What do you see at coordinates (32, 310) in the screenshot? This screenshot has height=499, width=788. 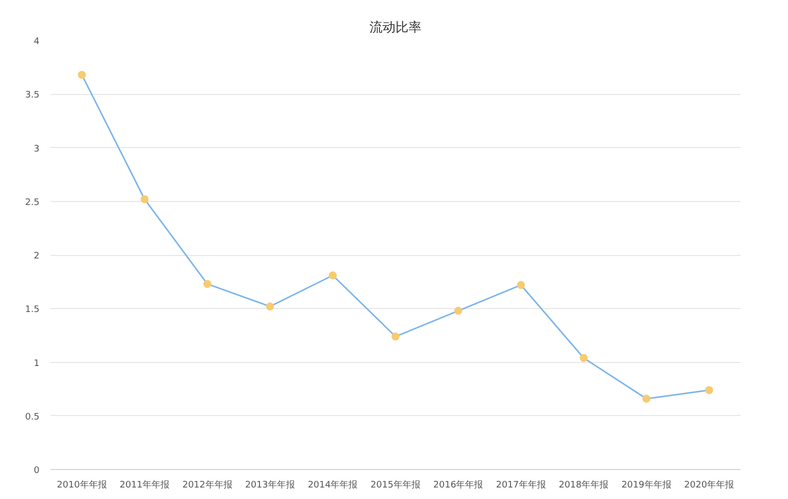 I see `y-tick-label: 1.5` at bounding box center [32, 310].